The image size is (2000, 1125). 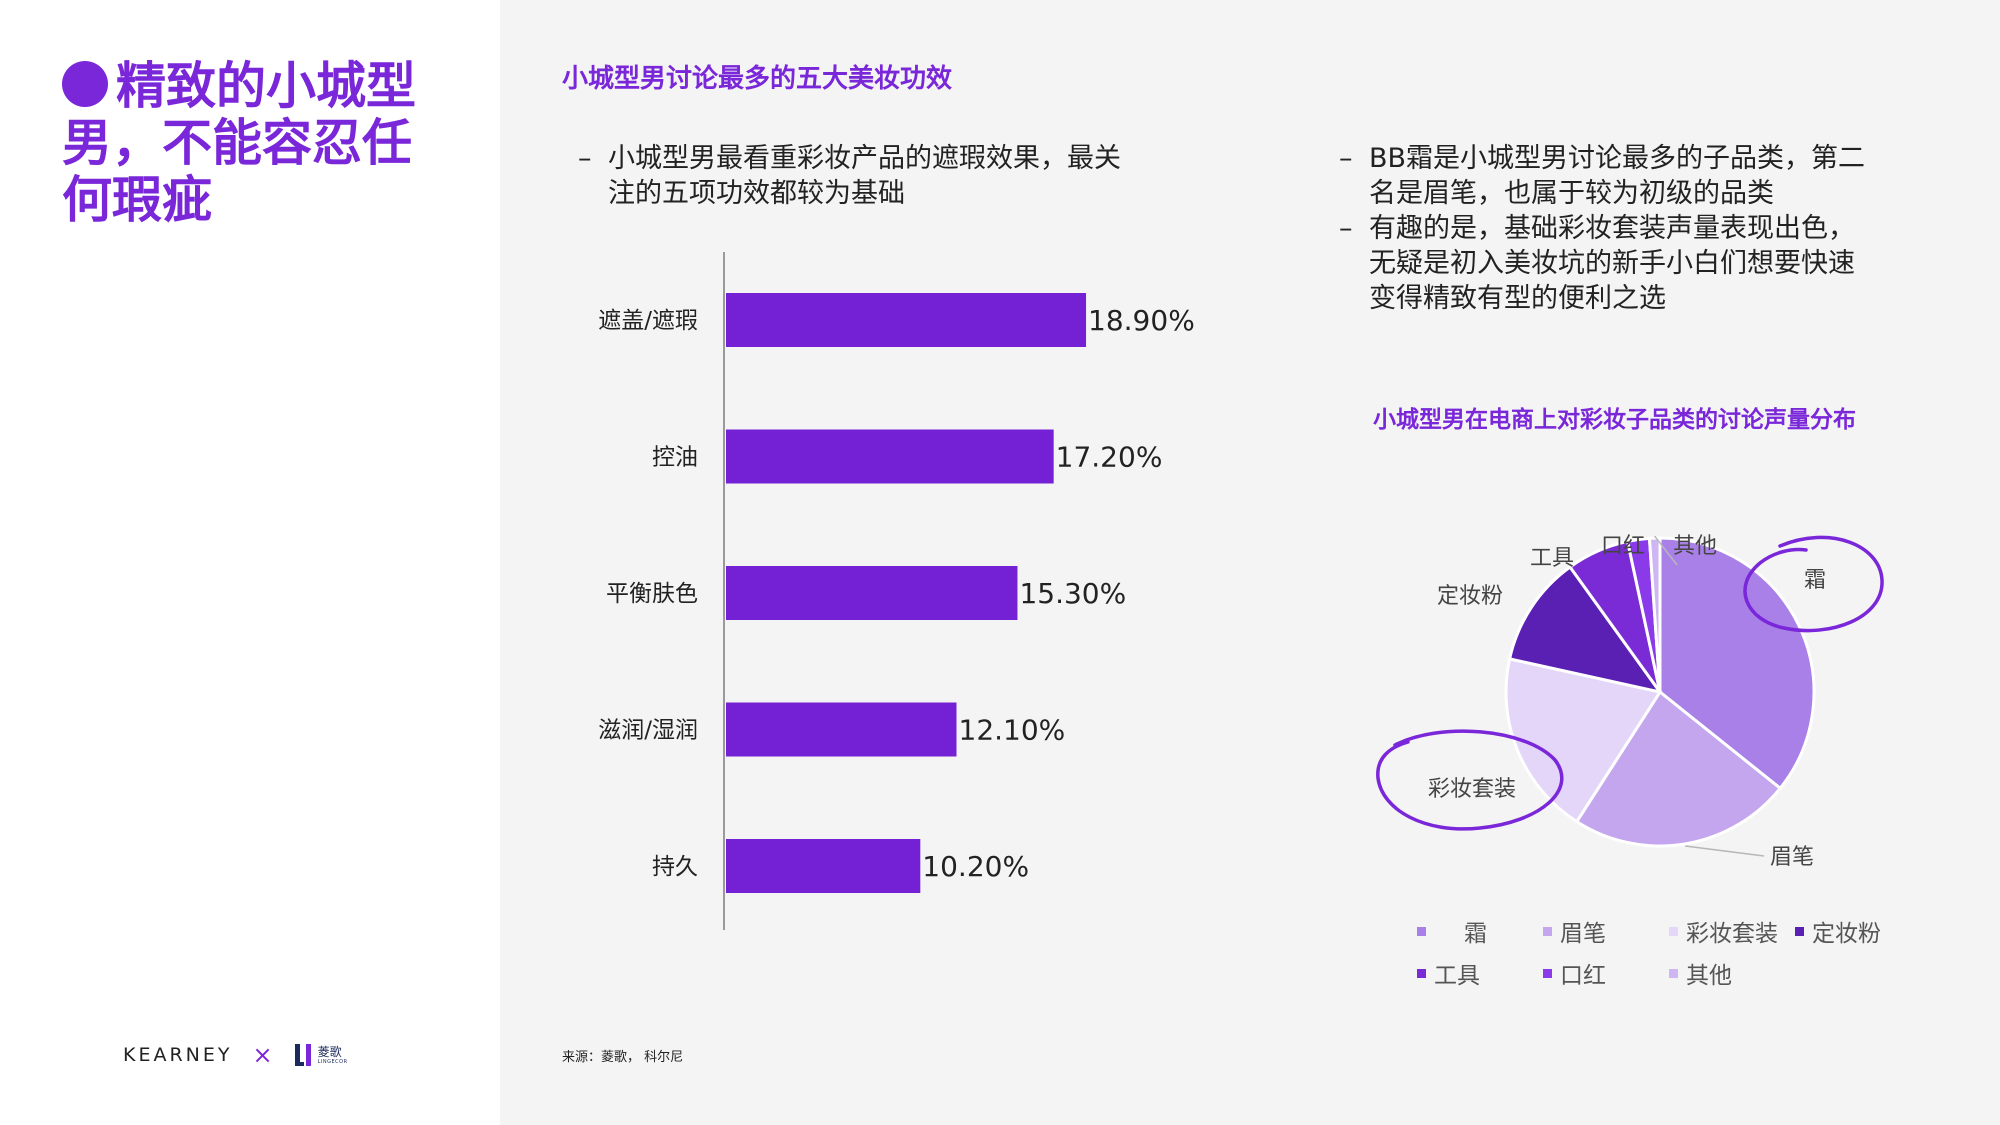 I want to click on highlight-circle-caizhuang, so click(x=1470, y=780).